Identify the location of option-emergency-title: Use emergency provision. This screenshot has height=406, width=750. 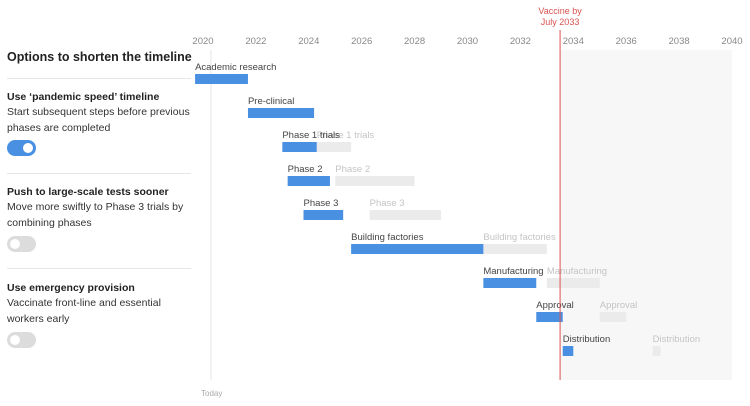
(71, 288).